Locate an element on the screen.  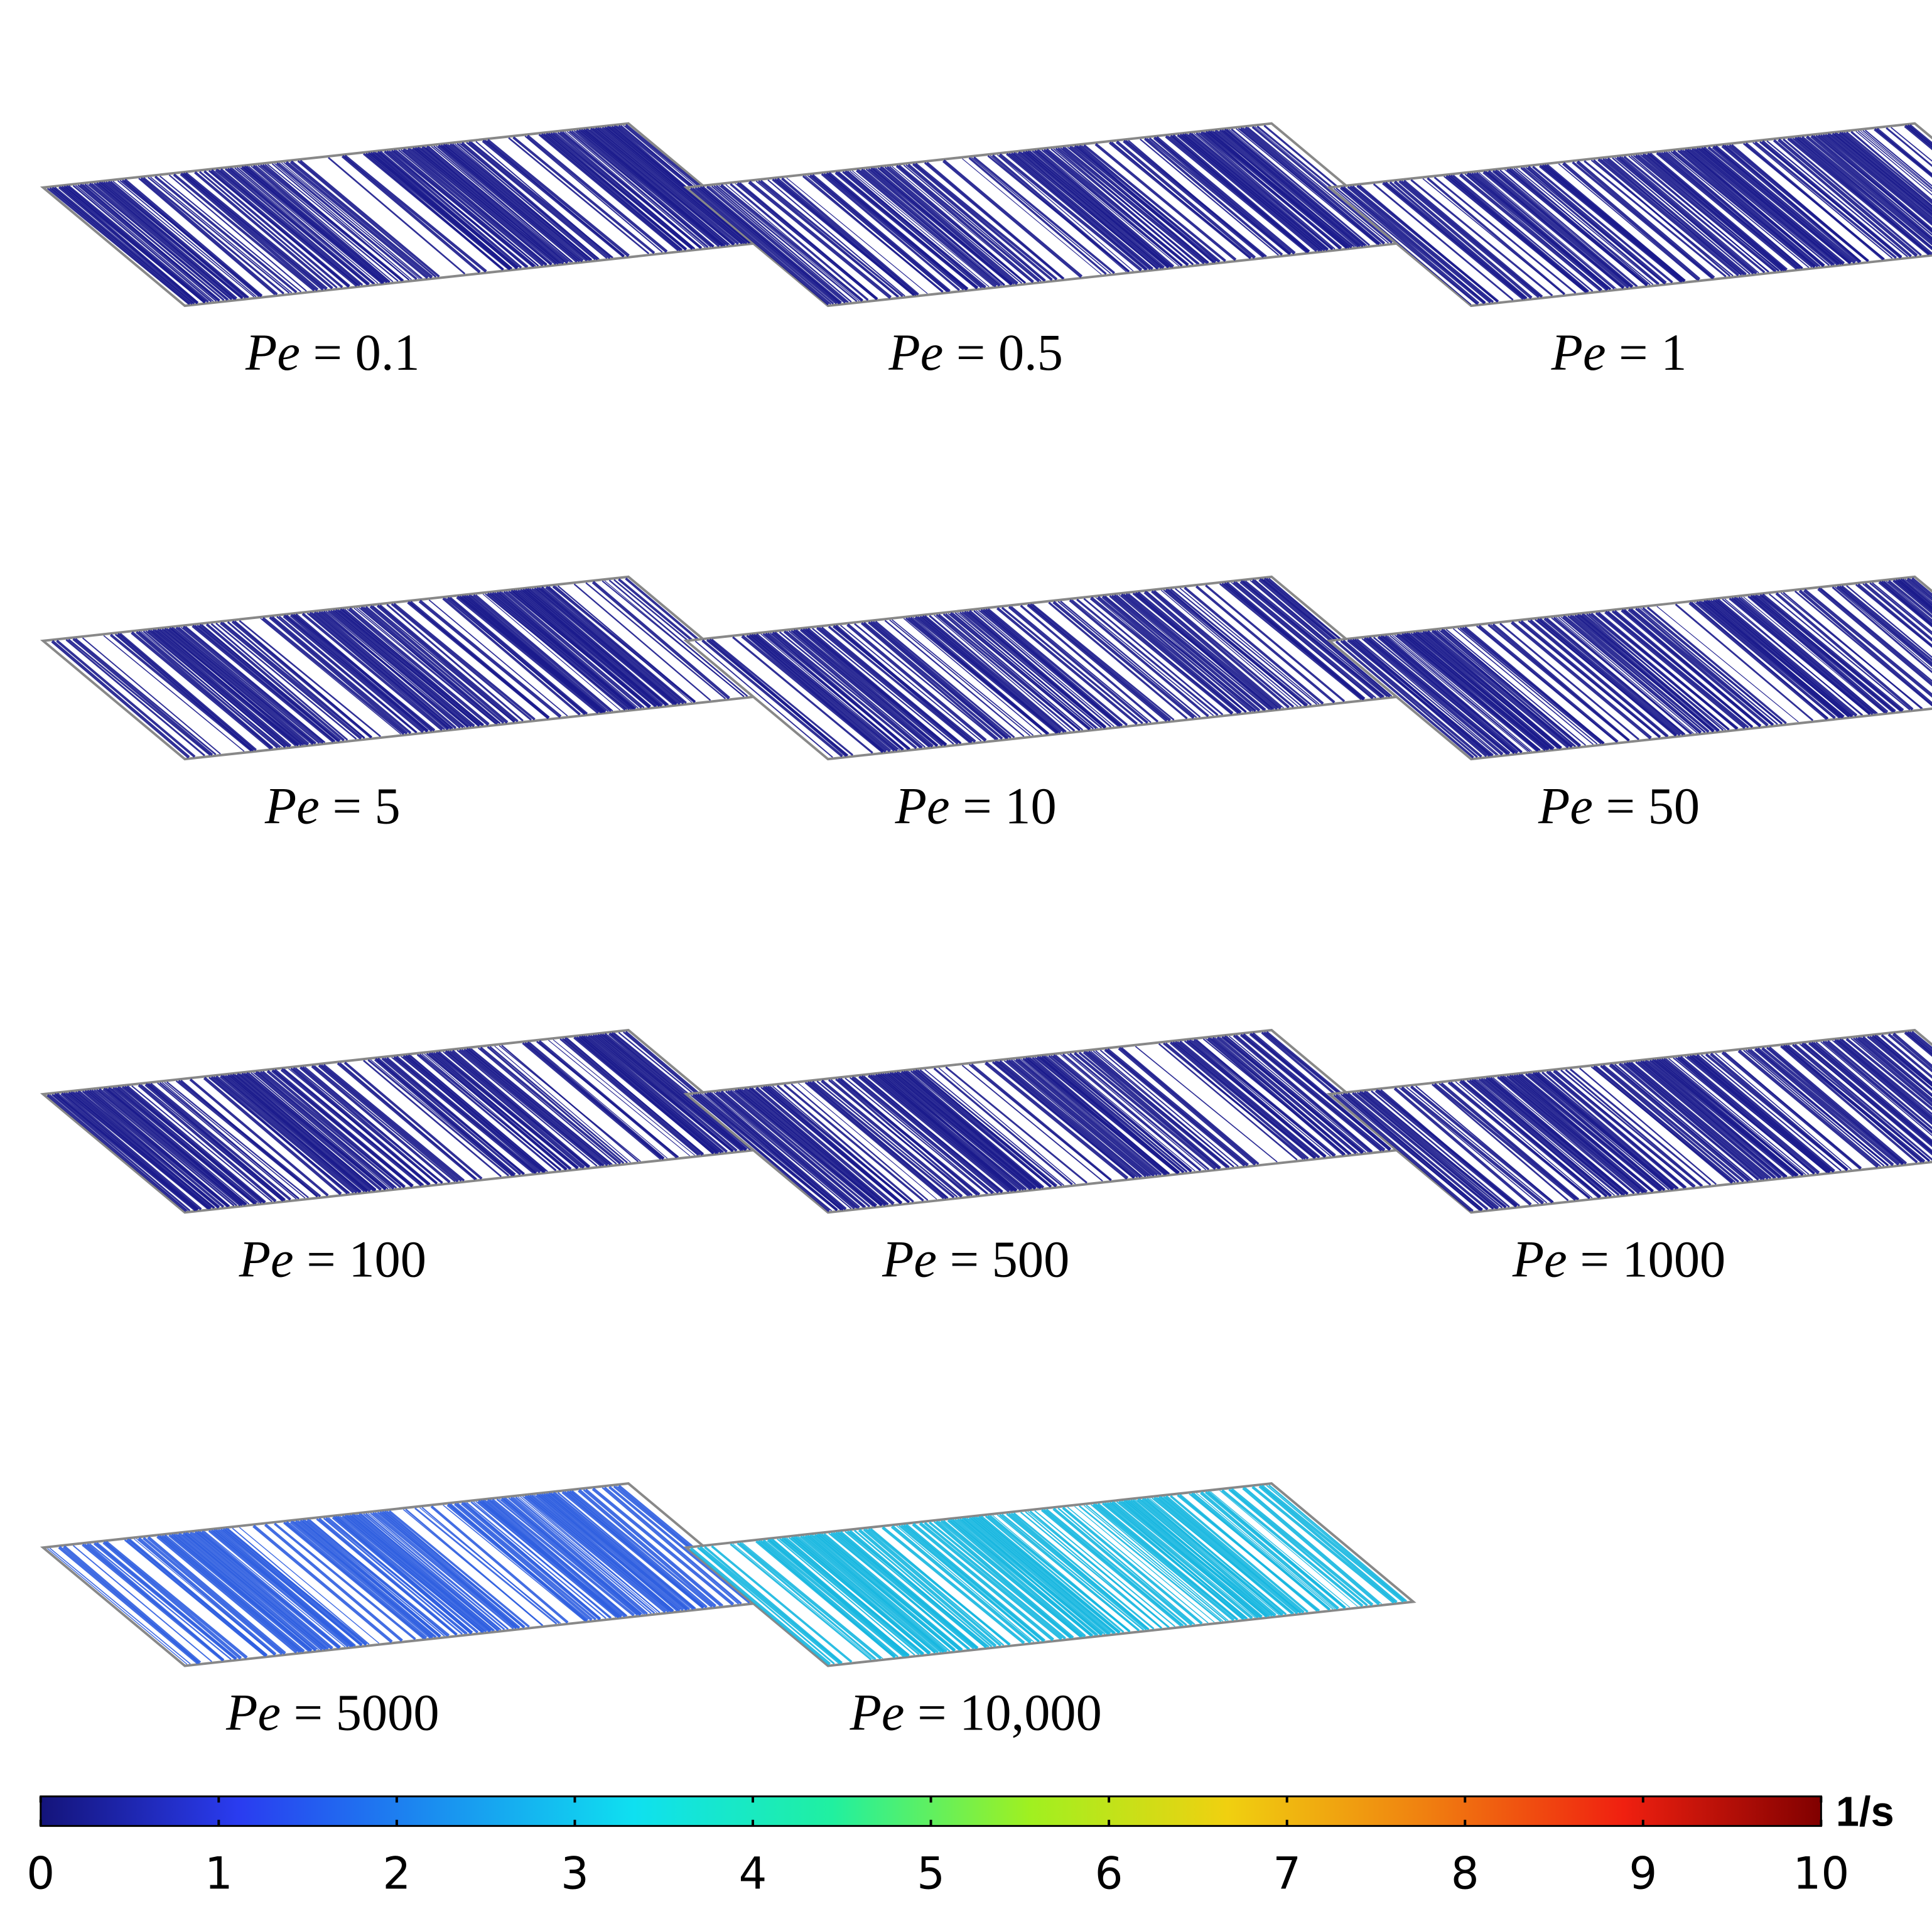
colorbar-tick-label: 7 is located at coordinates (1287, 1874).